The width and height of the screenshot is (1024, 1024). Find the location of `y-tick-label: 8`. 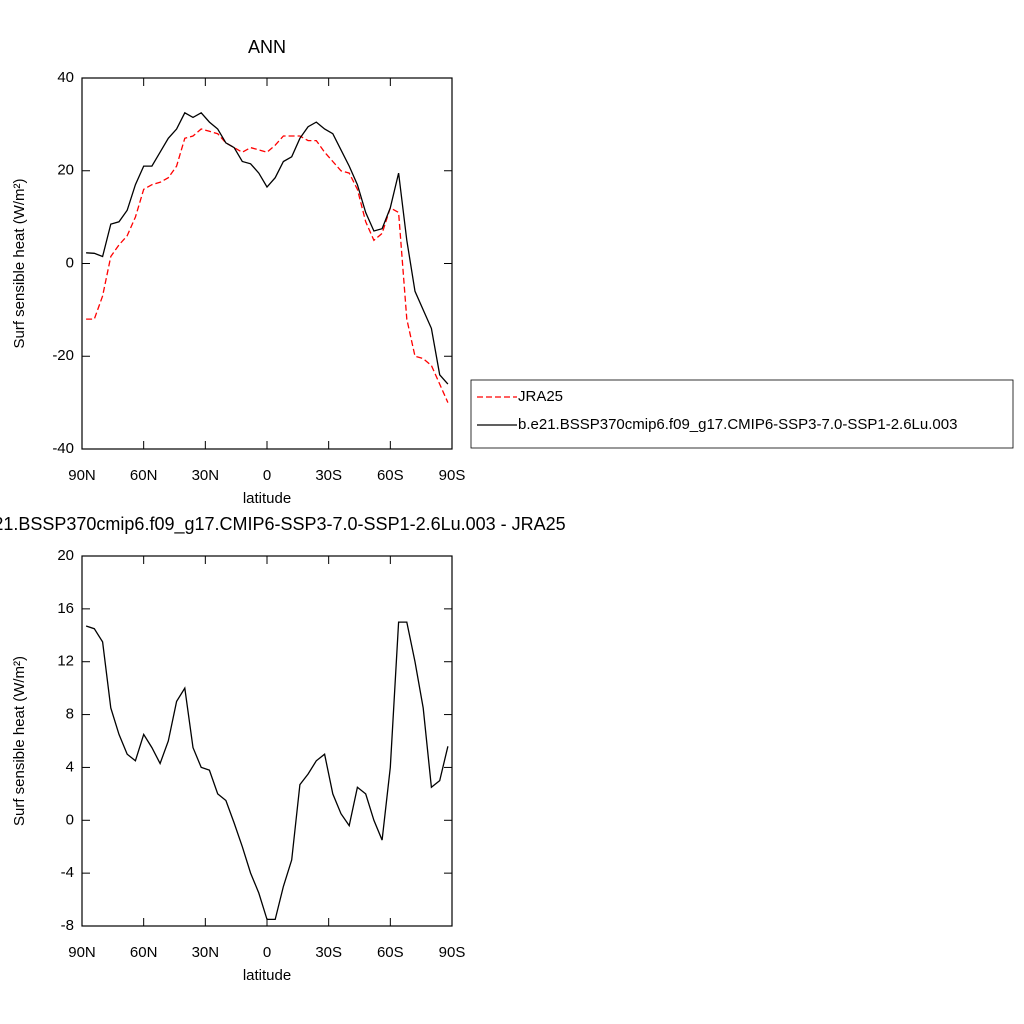

y-tick-label: 8 is located at coordinates (70, 714).